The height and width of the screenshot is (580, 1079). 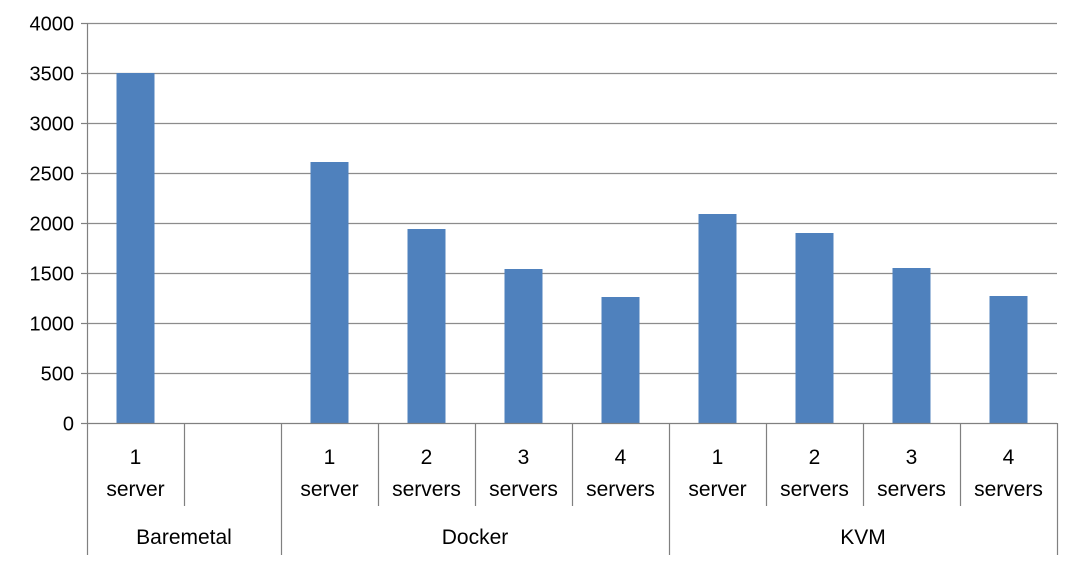 I want to click on y-tick-labels: 0 500 1000 1500 2000 2500 3000 3500 4000, so click(x=52, y=225).